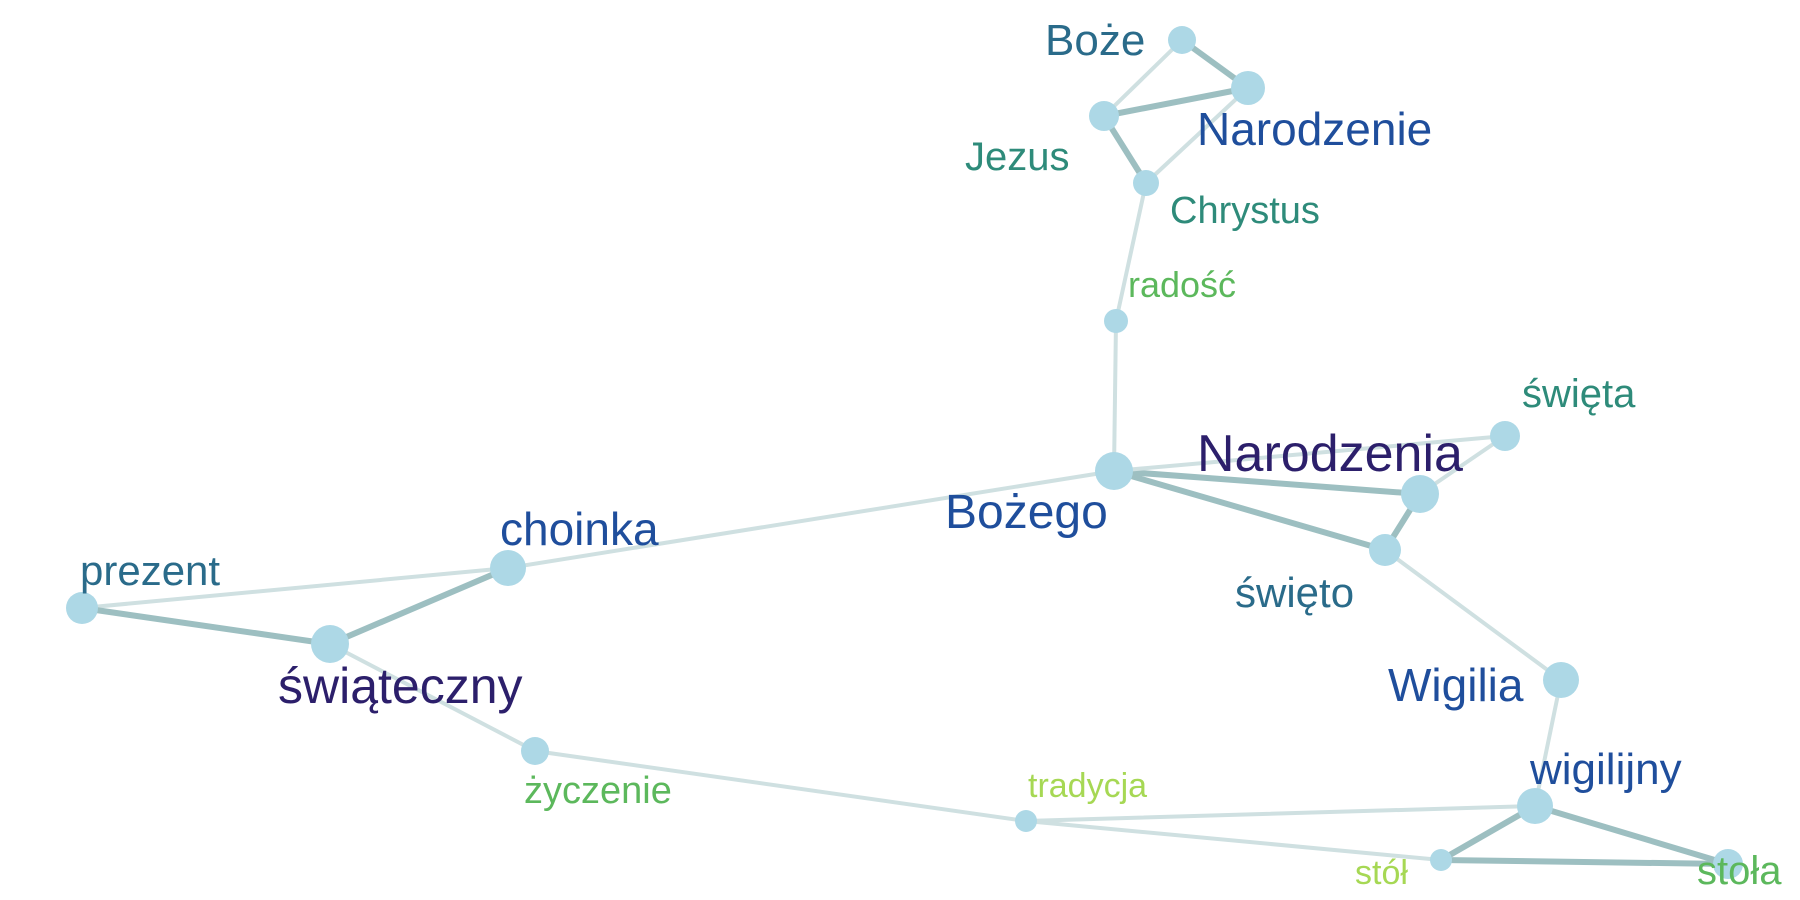  Describe the element at coordinates (1087, 786) in the screenshot. I see `node-label-tradycja: tradycja` at that location.